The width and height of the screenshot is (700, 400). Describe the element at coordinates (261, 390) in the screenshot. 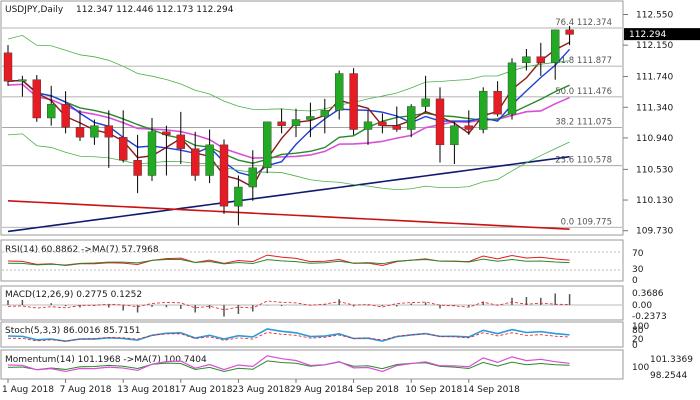

I see `date-tick-label: 23 Aug 2018` at that location.